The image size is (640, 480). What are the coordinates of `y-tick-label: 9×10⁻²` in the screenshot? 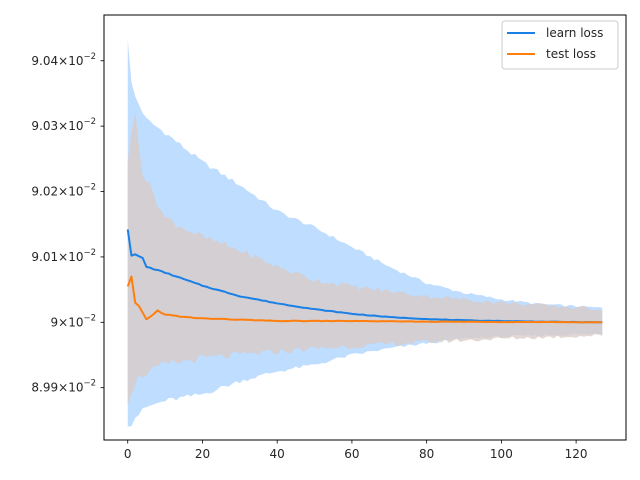 It's located at (74, 321).